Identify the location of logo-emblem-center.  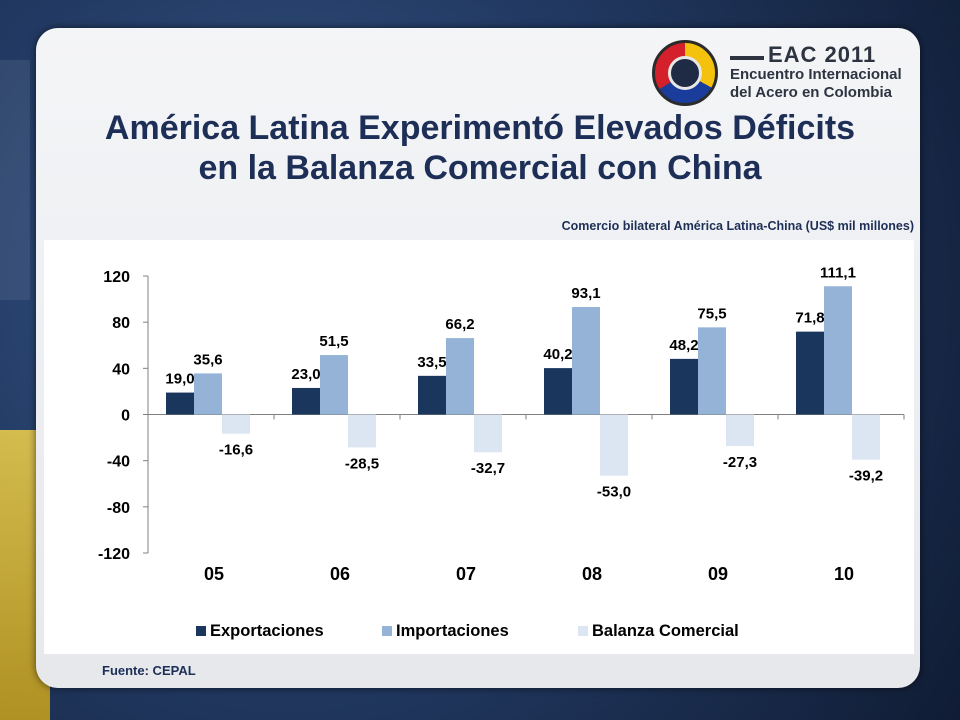
(685, 73).